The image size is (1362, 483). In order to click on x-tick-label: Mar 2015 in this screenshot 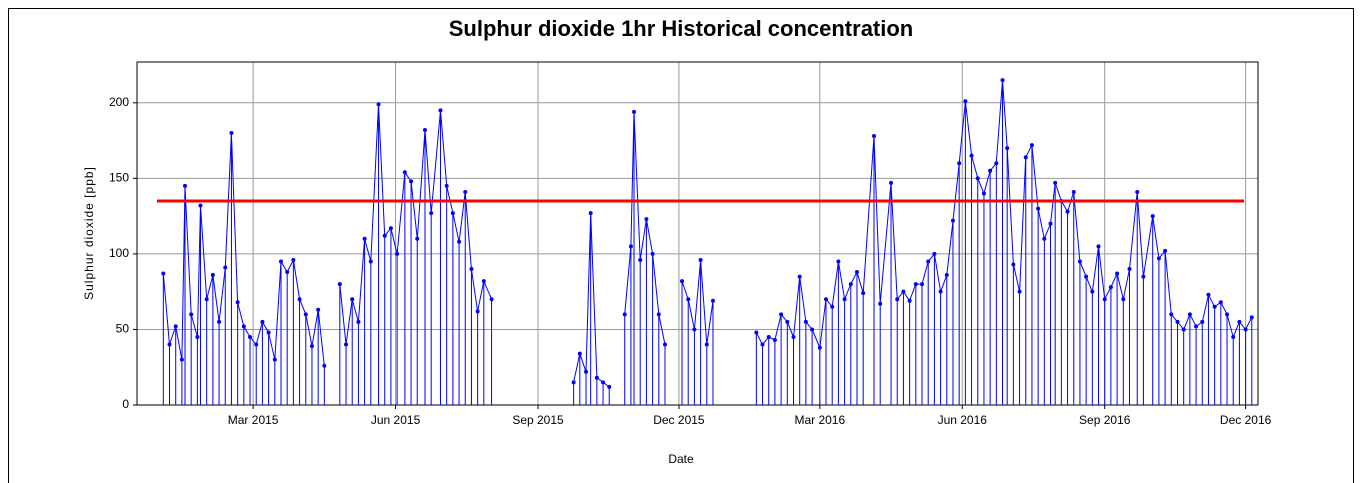, I will do `click(253, 420)`.